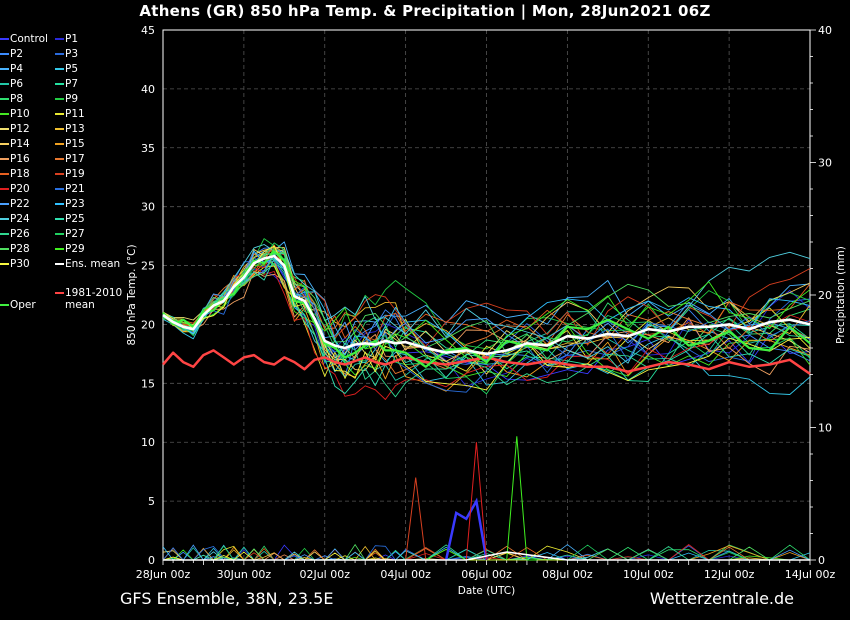  What do you see at coordinates (75, 249) in the screenshot?
I see `legend-label: P29` at bounding box center [75, 249].